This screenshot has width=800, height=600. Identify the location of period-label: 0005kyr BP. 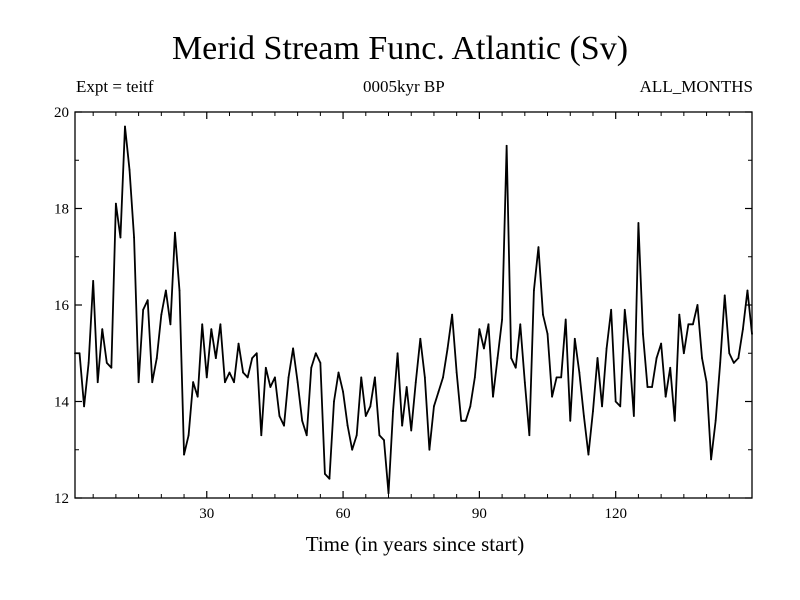
(404, 86).